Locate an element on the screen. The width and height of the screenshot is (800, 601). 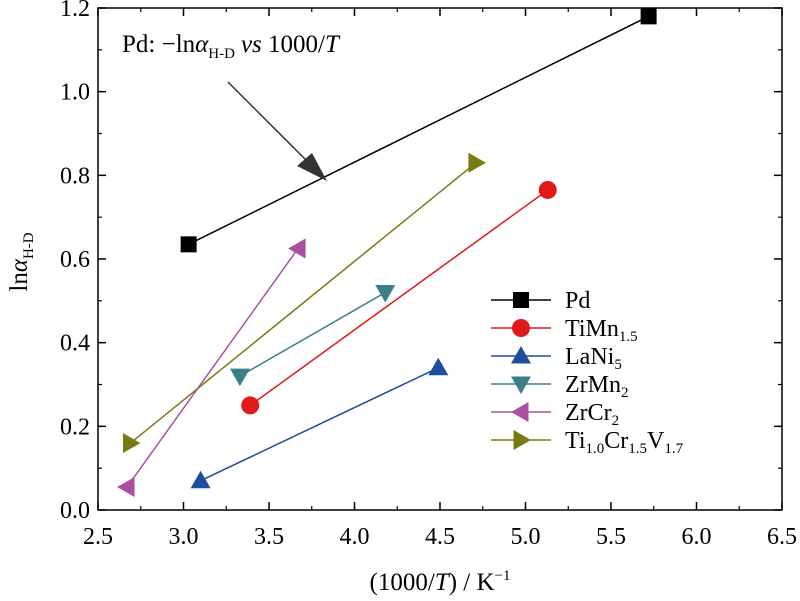
legend-item: LaNi5 is located at coordinates (556, 358).